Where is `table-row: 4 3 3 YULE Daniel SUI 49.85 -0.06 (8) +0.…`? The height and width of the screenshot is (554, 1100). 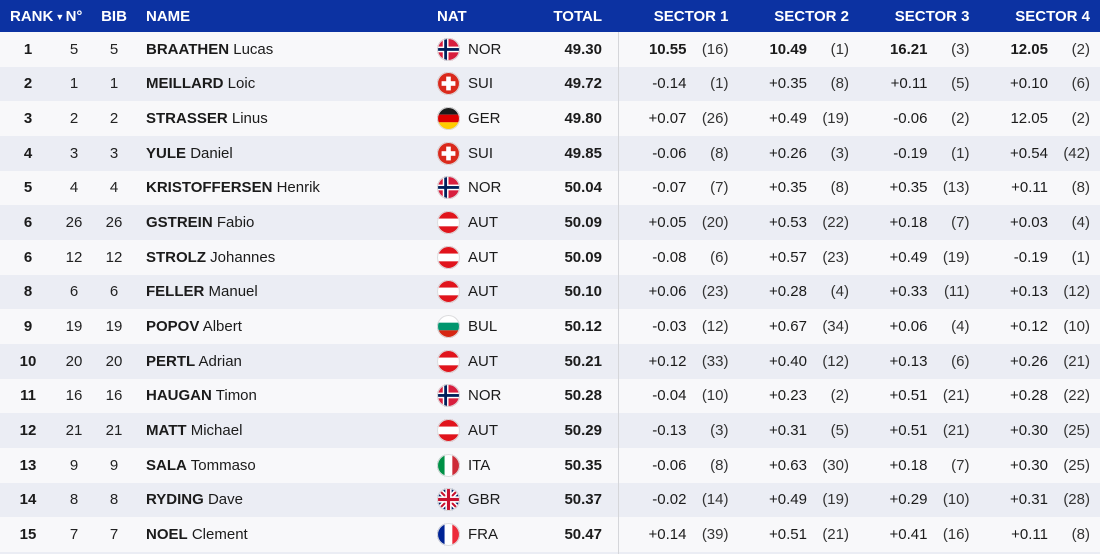
table-row: 4 3 3 YULE Daniel SUI 49.85 -0.06 (8) +0.… is located at coordinates (550, 153).